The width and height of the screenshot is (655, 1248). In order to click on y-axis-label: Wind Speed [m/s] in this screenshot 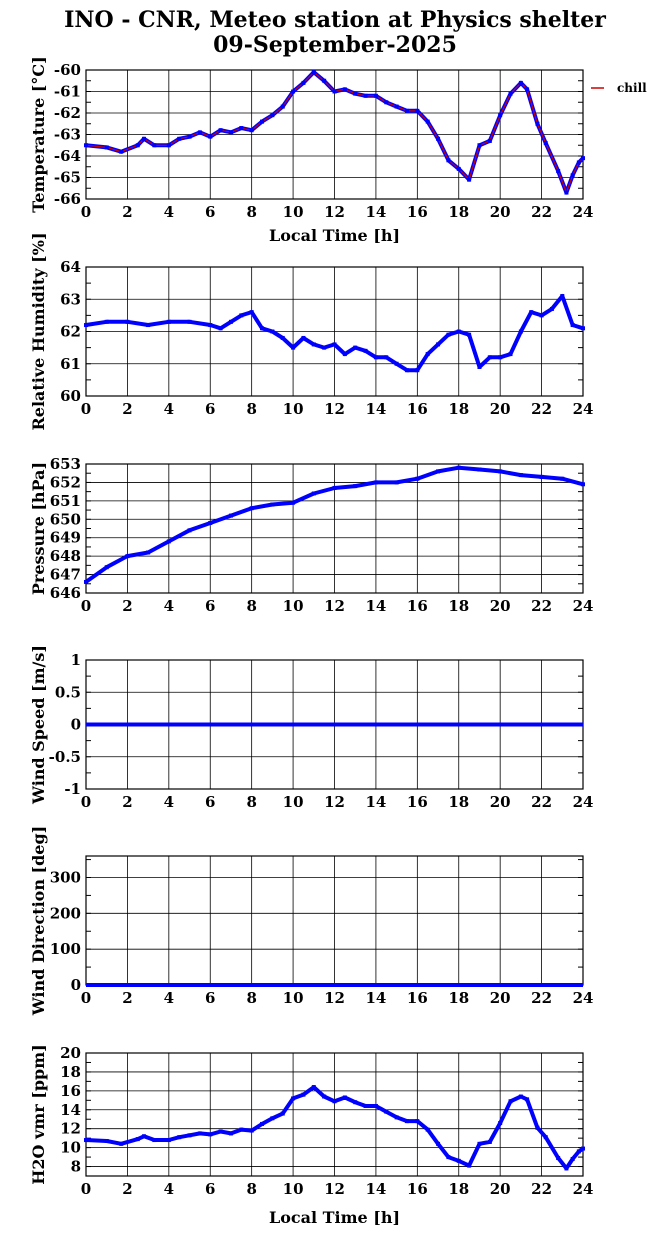, I will do `click(38, 725)`.